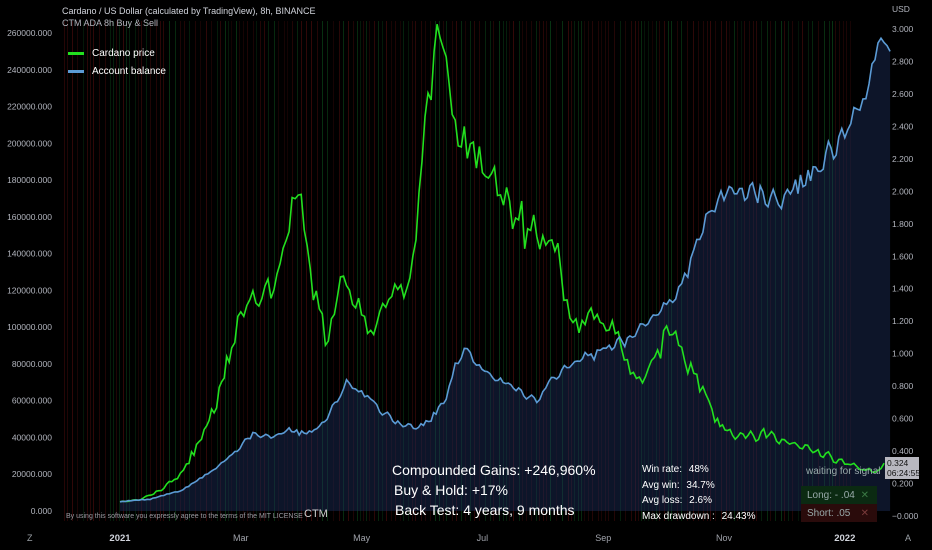  I want to click on win-rate-value: 48%, so click(698, 469).